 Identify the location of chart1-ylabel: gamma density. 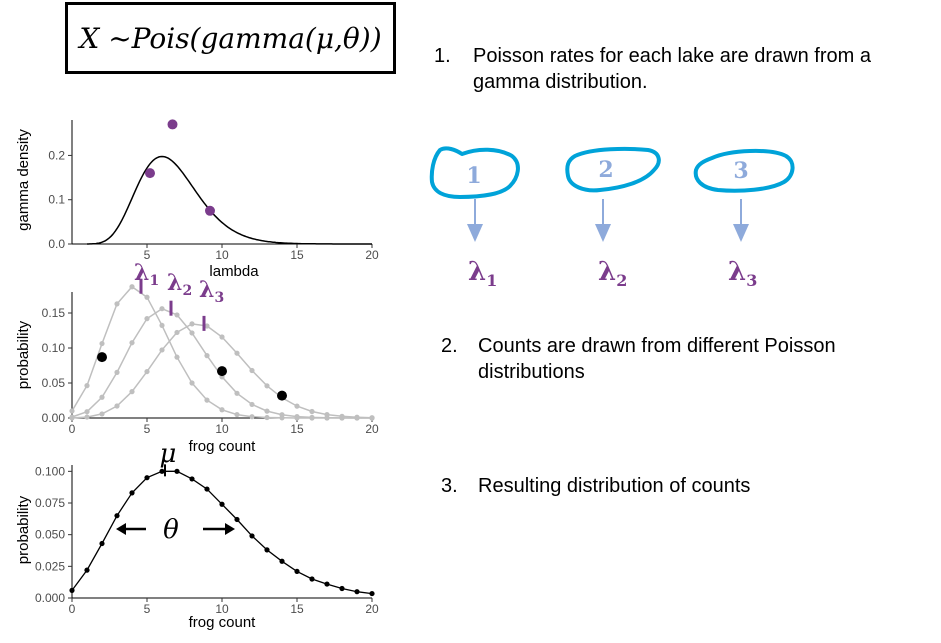
(23, 180).